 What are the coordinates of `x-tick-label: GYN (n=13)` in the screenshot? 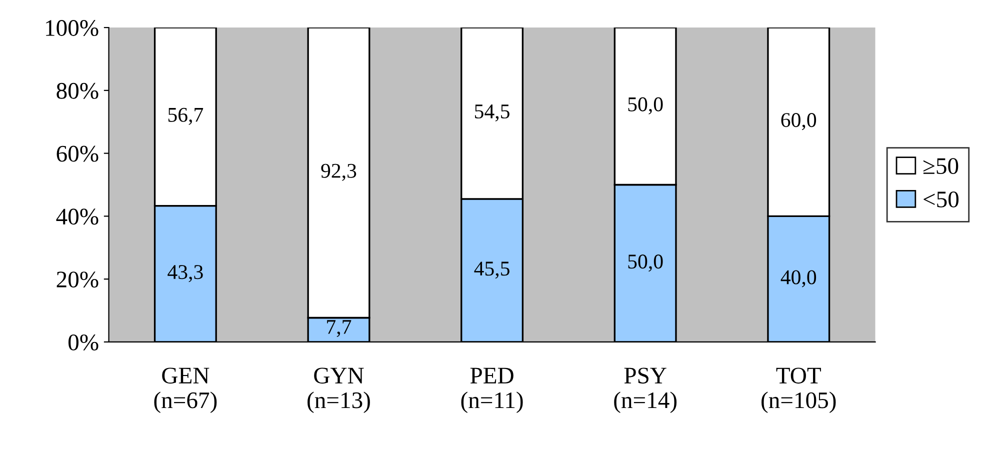 It's located at (339, 391).